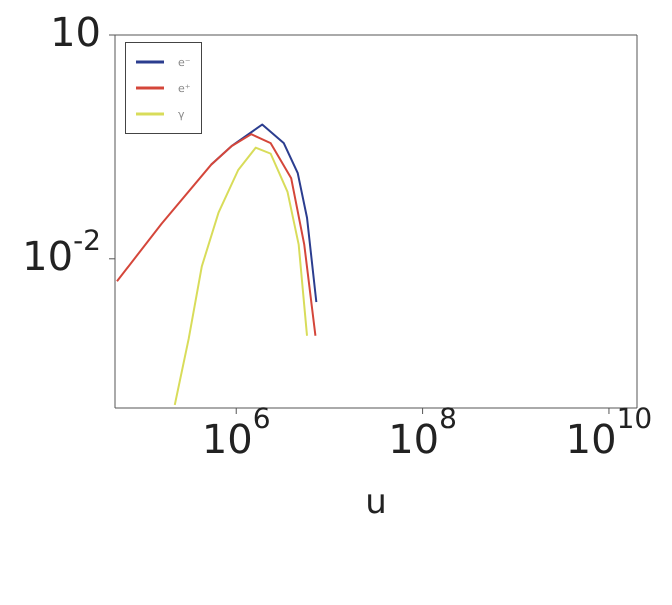  Describe the element at coordinates (236, 432) in the screenshot. I see `x-tick-label: 10$^{6}$` at that location.